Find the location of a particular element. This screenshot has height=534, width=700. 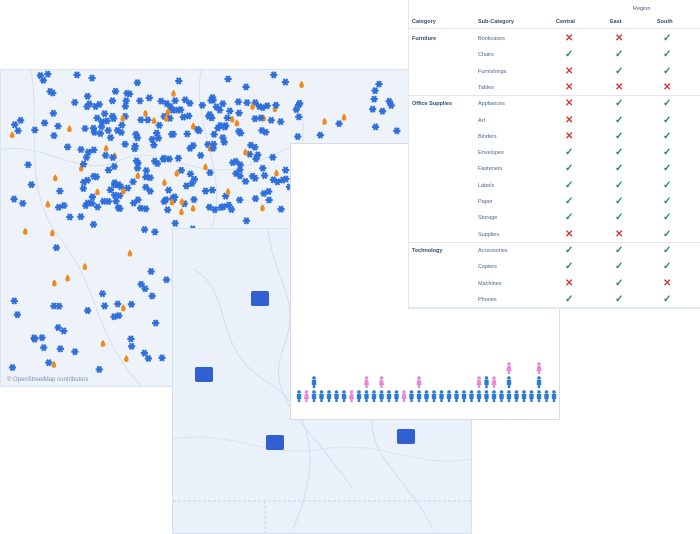

map-attribution: © OpenStreetMap contributors is located at coordinates (48, 380).